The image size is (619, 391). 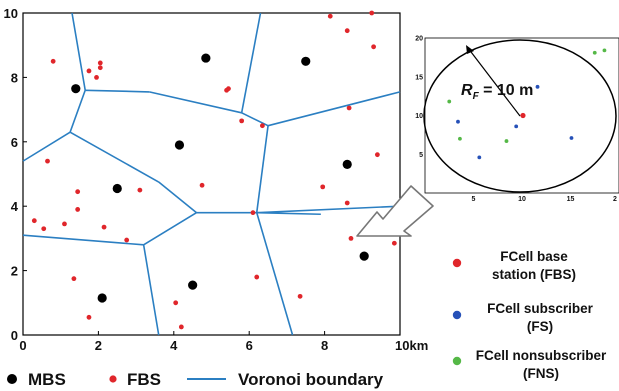 What do you see at coordinates (98, 345) in the screenshot?
I see `x-tick-label: 2` at bounding box center [98, 345].